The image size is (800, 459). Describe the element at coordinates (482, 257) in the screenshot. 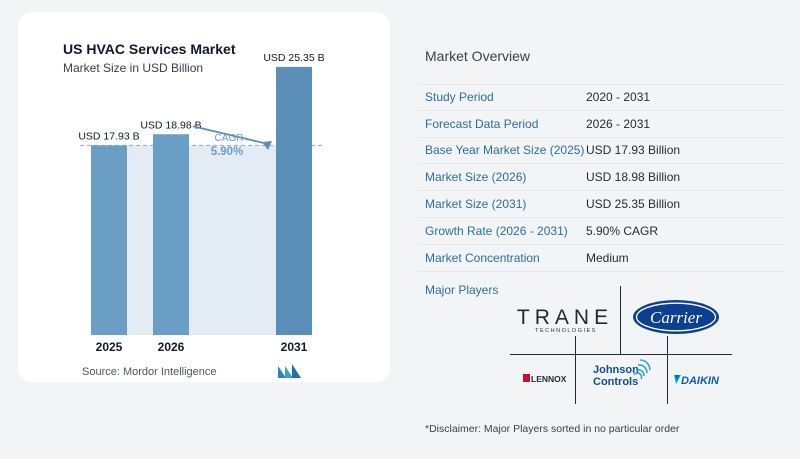

I see `overview-label: Market Concentration` at that location.